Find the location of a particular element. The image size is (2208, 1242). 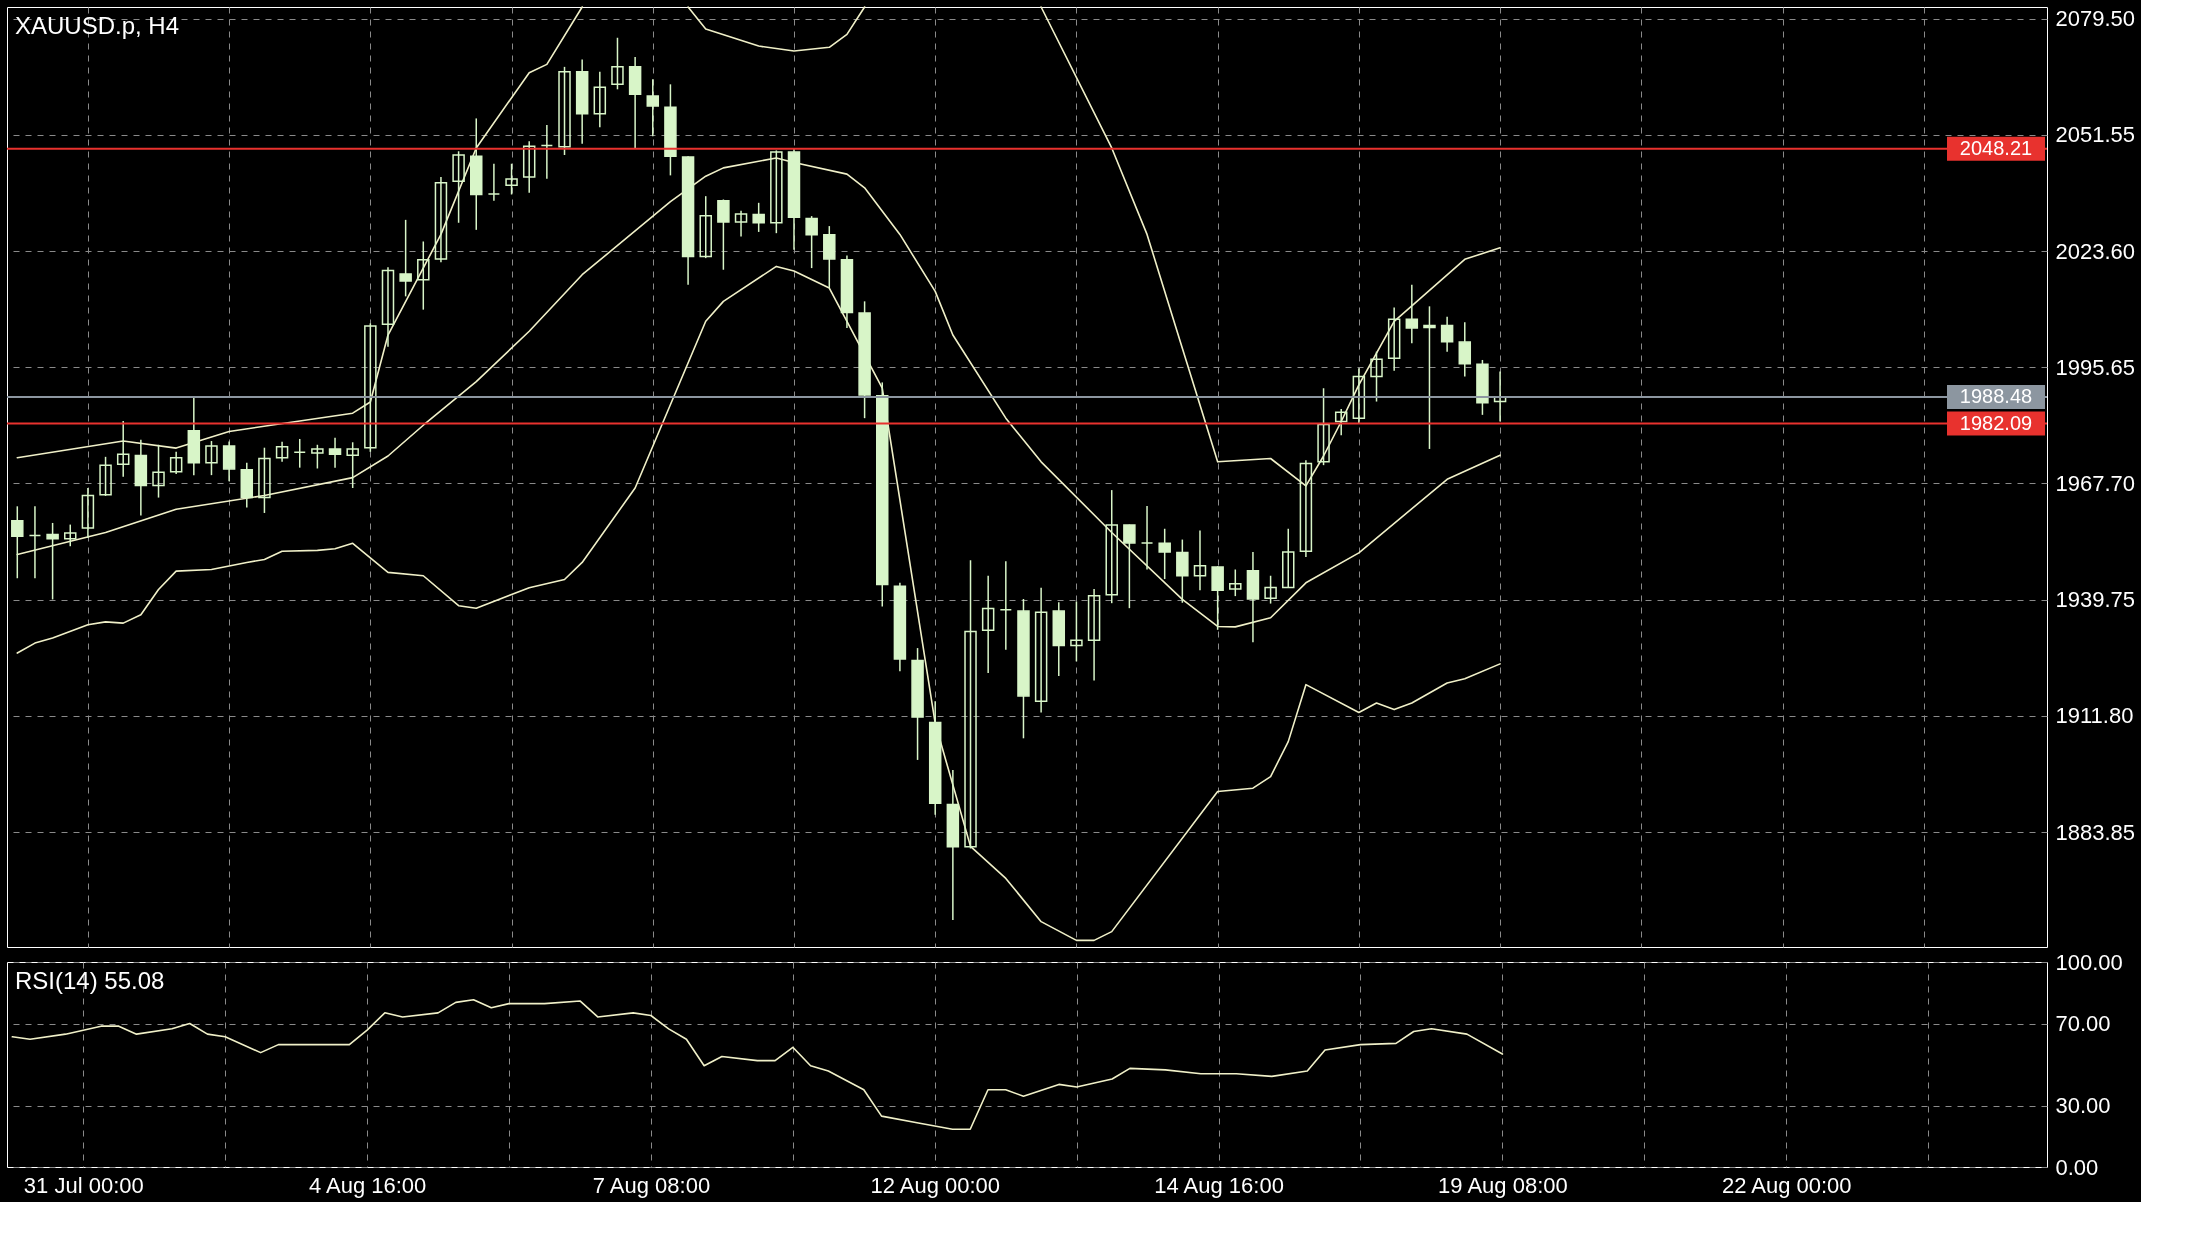

x-tick-label: 7 Aug 08:00 is located at coordinates (651, 1185).